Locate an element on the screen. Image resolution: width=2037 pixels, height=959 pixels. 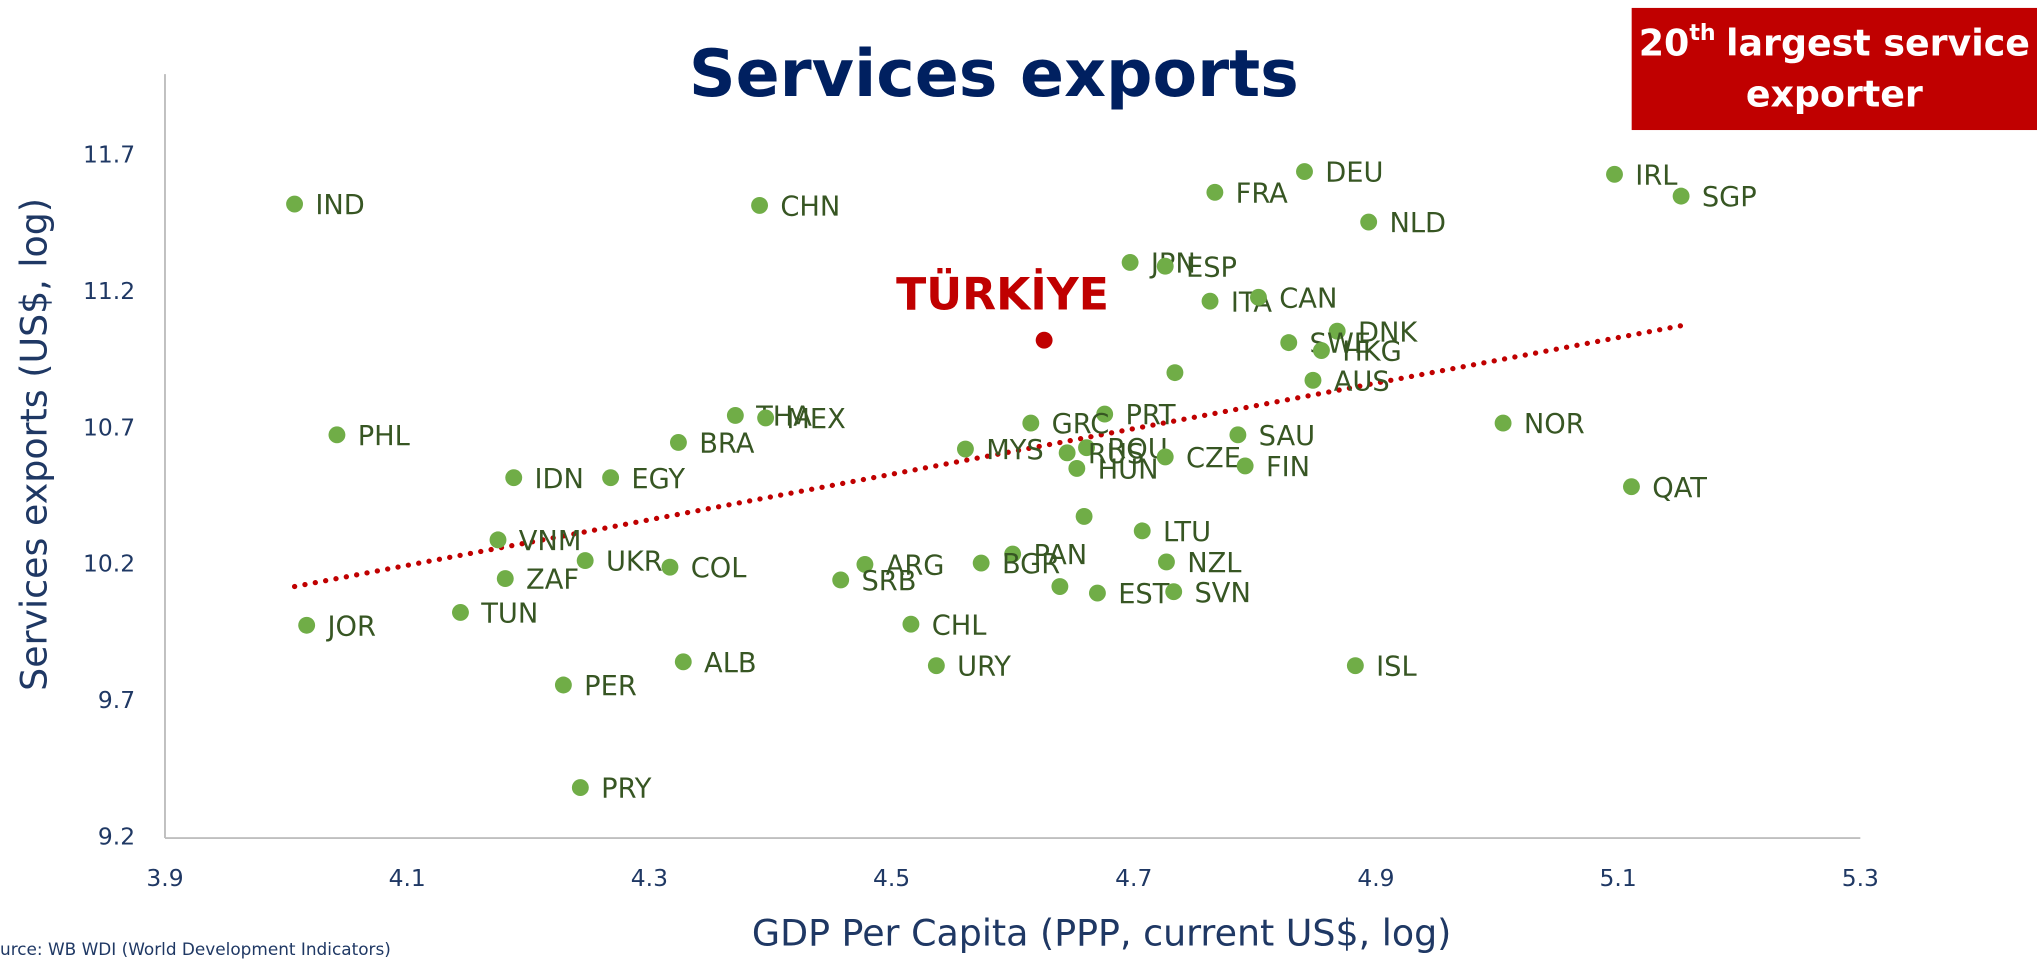
point-label: TUN is located at coordinates (509, 614).